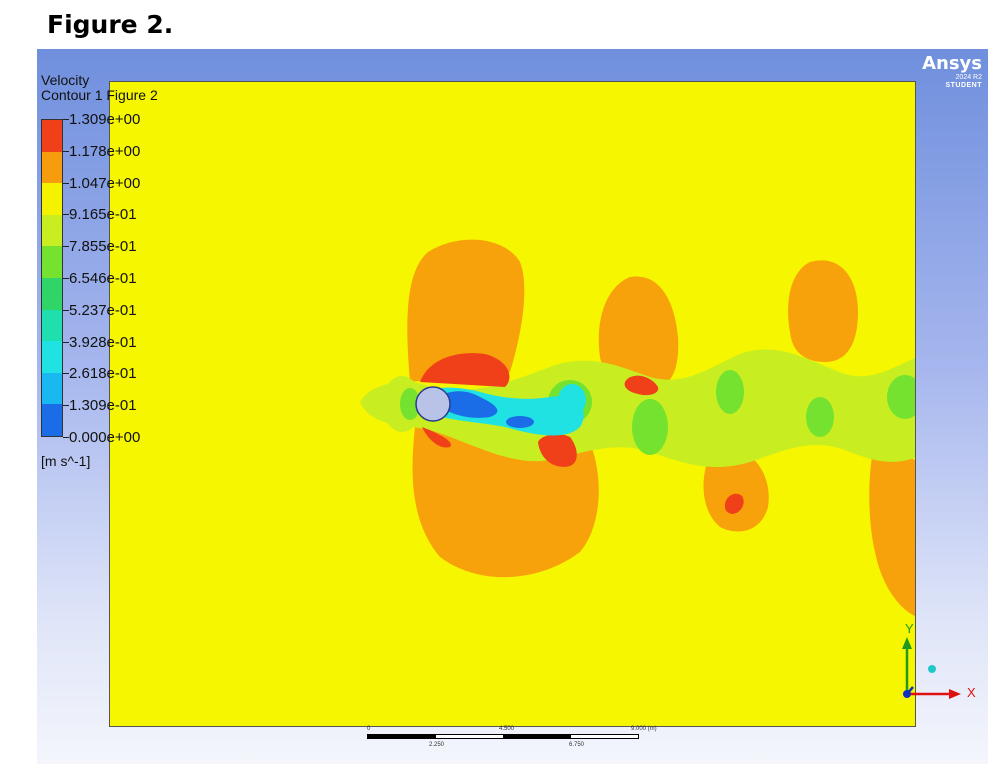 Image resolution: width=1005 pixels, height=777 pixels. I want to click on scale-top-label-1: 4.500, so click(507, 729).